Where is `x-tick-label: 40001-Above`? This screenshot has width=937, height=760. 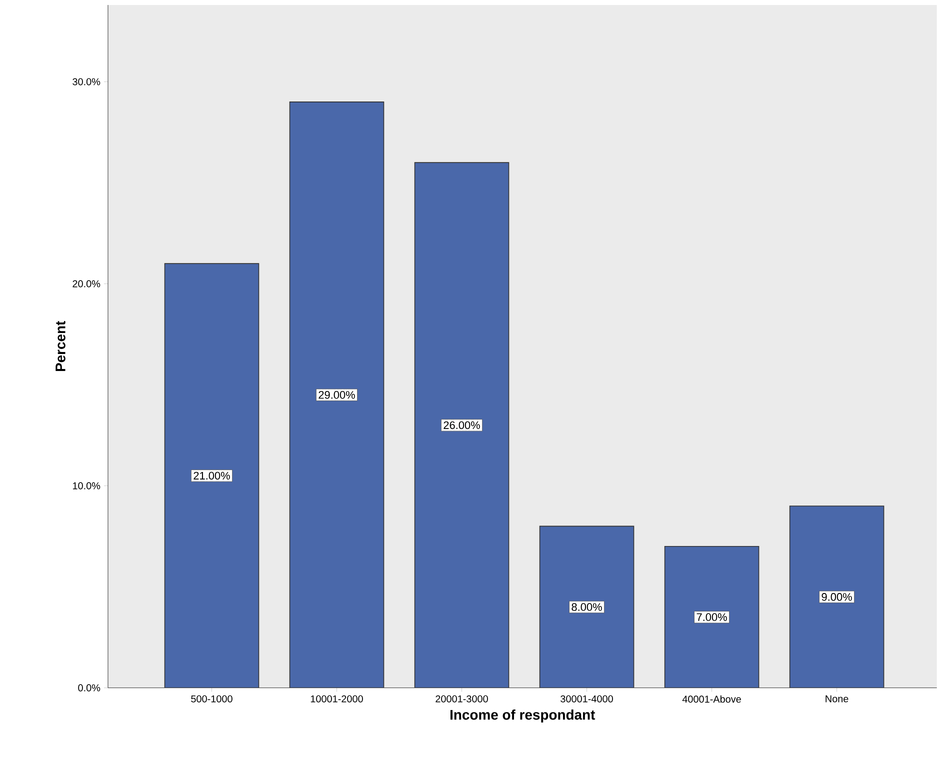 x-tick-label: 40001-Above is located at coordinates (711, 699).